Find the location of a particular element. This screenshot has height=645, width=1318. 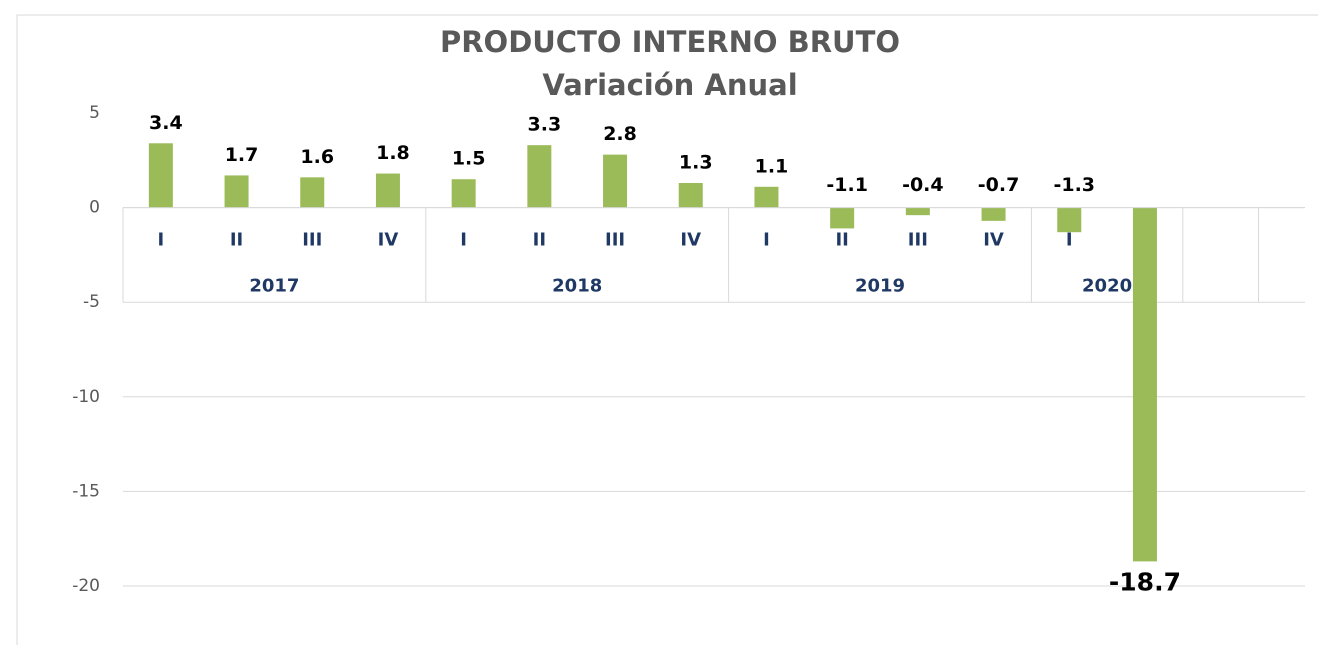

data-label: 3.3 is located at coordinates (545, 125).